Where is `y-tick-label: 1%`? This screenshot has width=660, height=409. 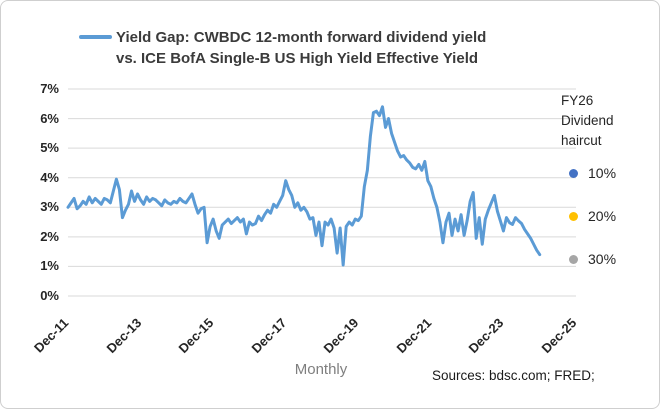 y-tick-label: 1% is located at coordinates (49, 266).